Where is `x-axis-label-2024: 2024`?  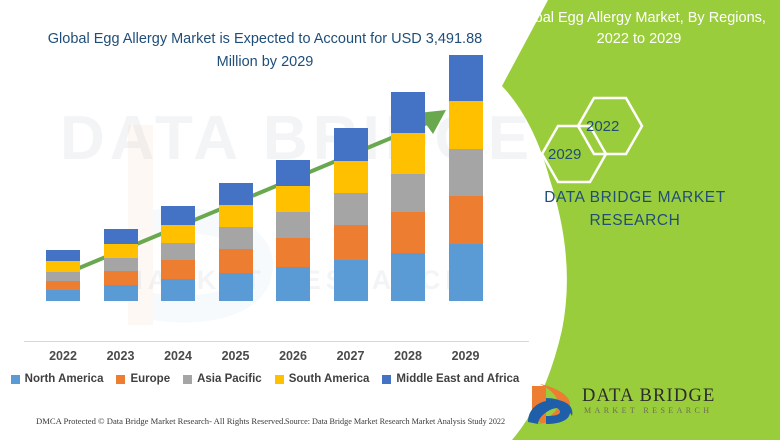 x-axis-label-2024: 2024 is located at coordinates (178, 356).